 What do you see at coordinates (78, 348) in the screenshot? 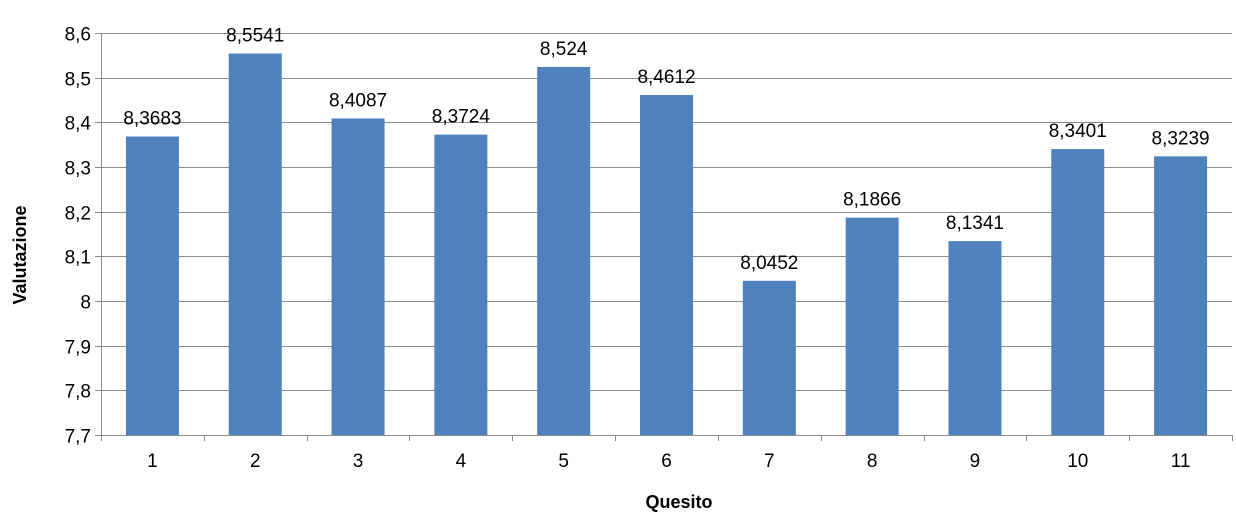
I see `y-tick-label: 7,9` at bounding box center [78, 348].